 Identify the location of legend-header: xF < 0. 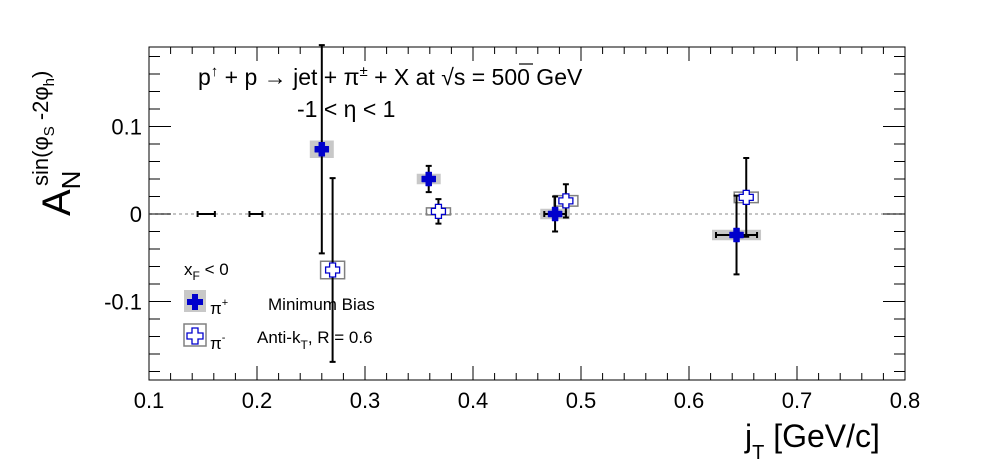
(206, 271).